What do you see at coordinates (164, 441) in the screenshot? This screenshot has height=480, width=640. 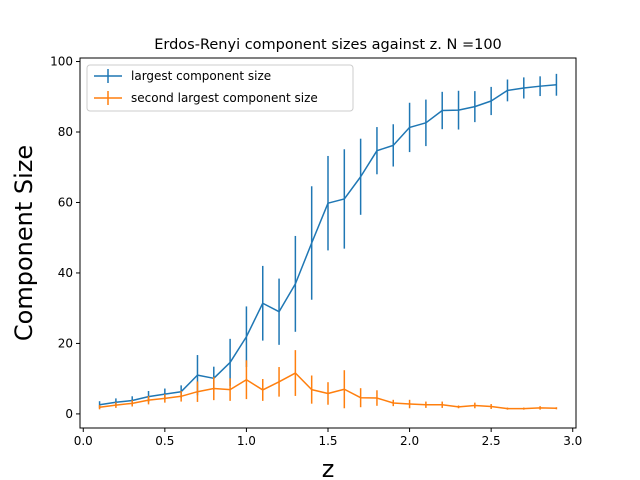 I see `x-tick-label: 0.5` at bounding box center [164, 441].